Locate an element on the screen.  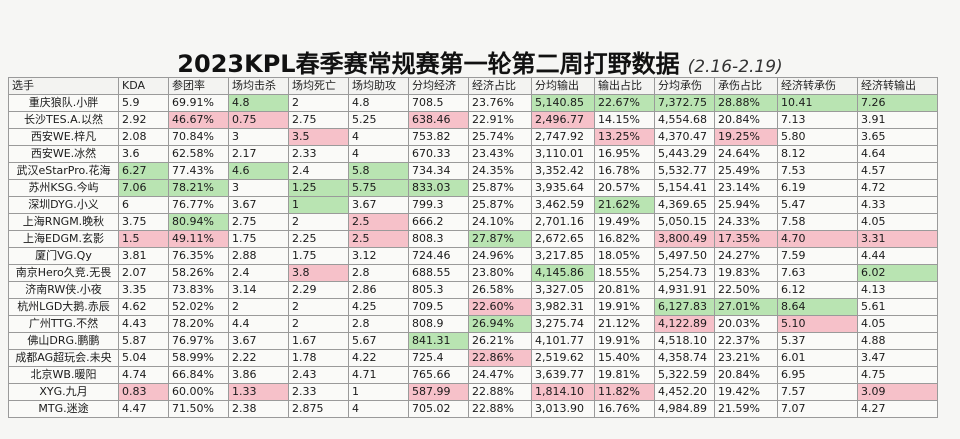
player-cell: 西安WE.梓凡 is located at coordinates (63, 137).